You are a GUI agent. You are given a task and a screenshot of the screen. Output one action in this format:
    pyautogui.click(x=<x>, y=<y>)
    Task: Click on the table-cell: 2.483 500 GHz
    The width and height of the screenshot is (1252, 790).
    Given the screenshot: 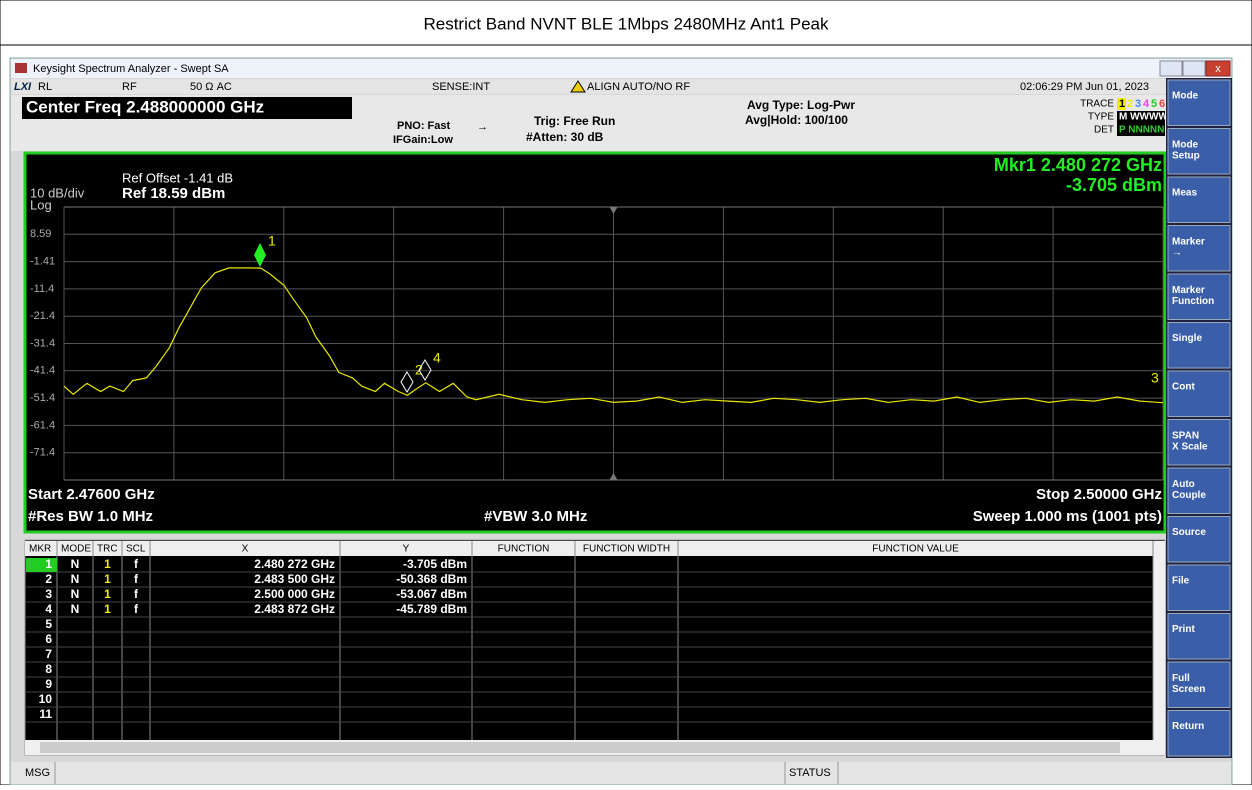 What is the action you would take?
    pyautogui.click(x=294, y=579)
    